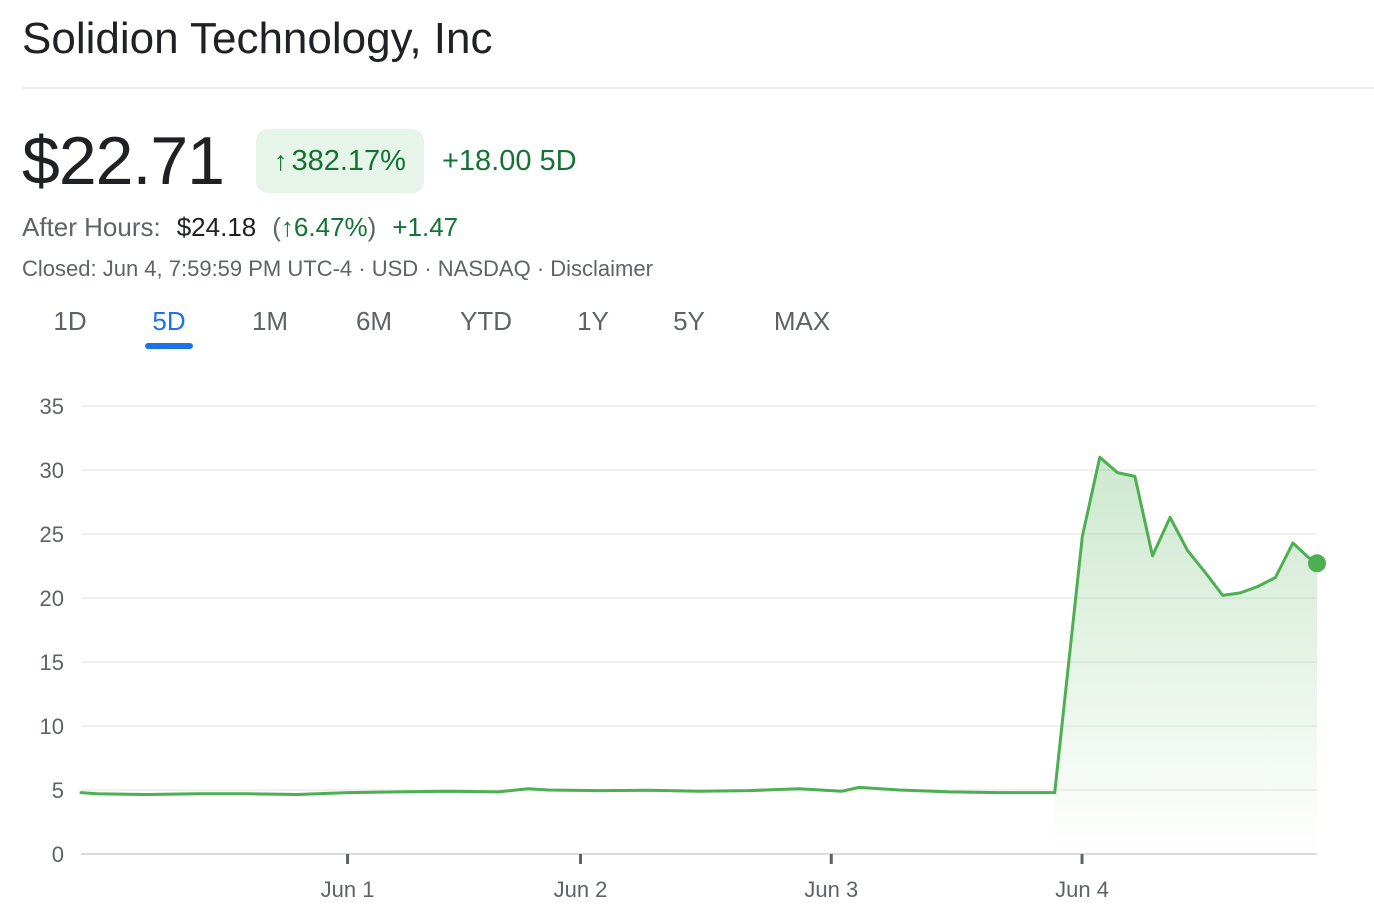  What do you see at coordinates (698, 88) in the screenshot?
I see `header-divider` at bounding box center [698, 88].